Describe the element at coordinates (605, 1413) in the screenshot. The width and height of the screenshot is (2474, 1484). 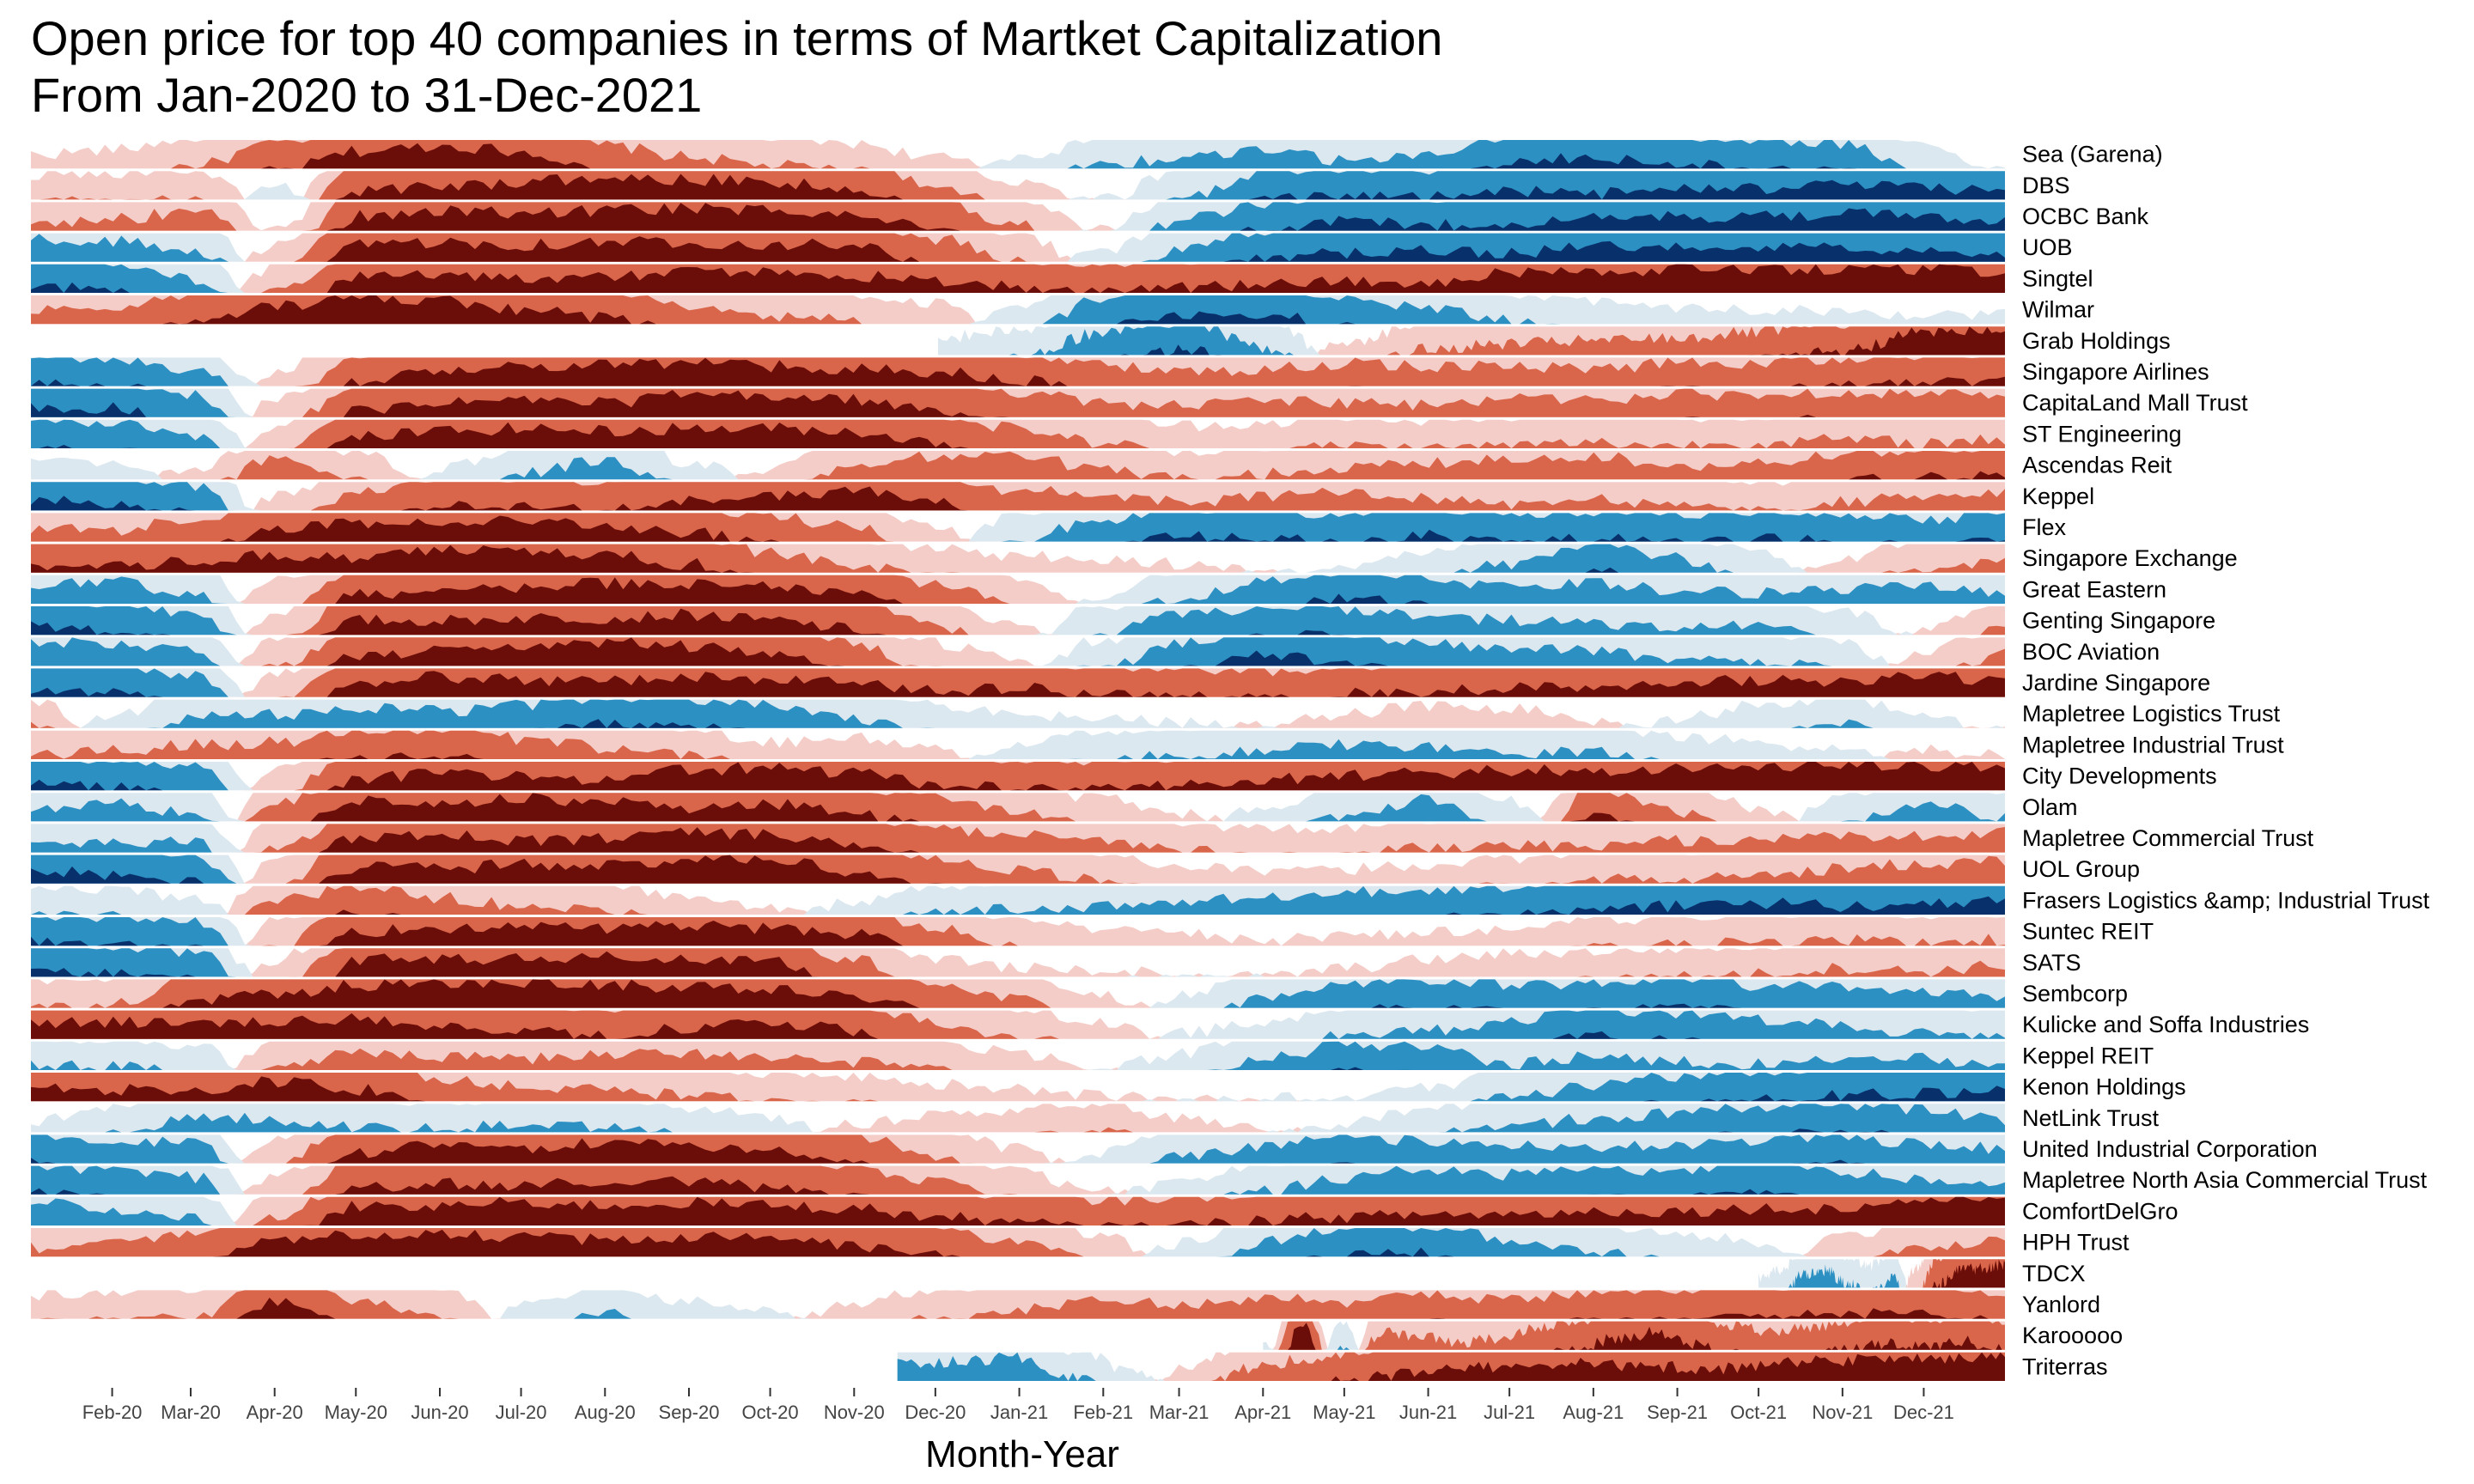
I see `x-tick-label: Aug-20` at that location.